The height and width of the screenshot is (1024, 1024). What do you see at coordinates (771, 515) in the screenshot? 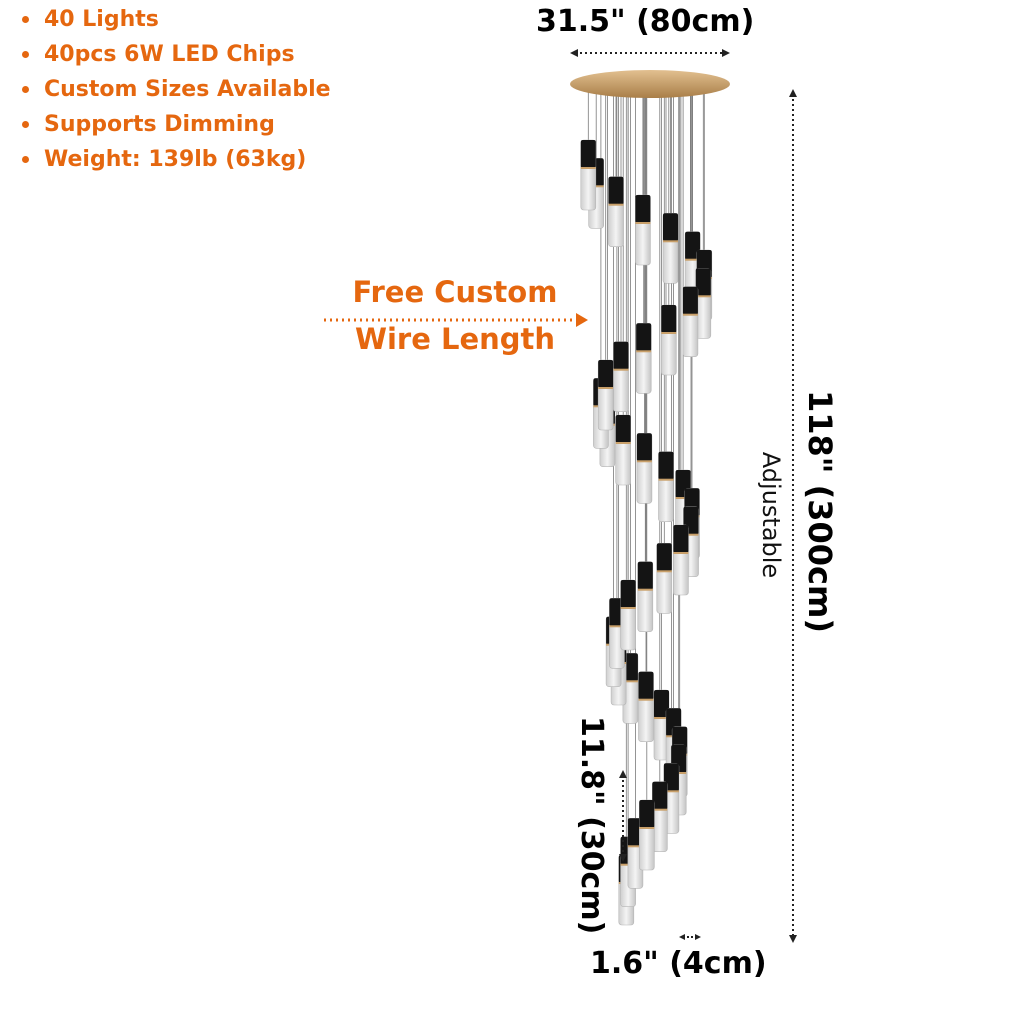
I see `adjustable-label: Adjustable` at bounding box center [771, 515].